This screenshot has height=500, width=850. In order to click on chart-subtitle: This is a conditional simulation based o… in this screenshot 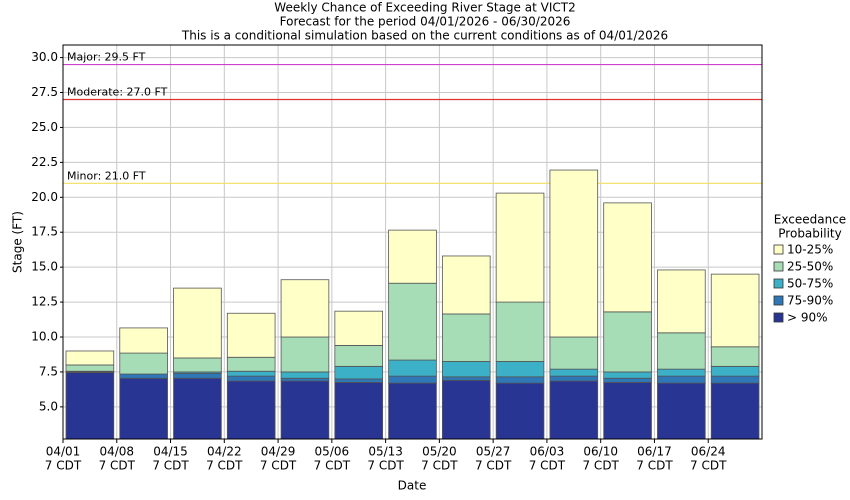, I will do `click(424, 36)`.